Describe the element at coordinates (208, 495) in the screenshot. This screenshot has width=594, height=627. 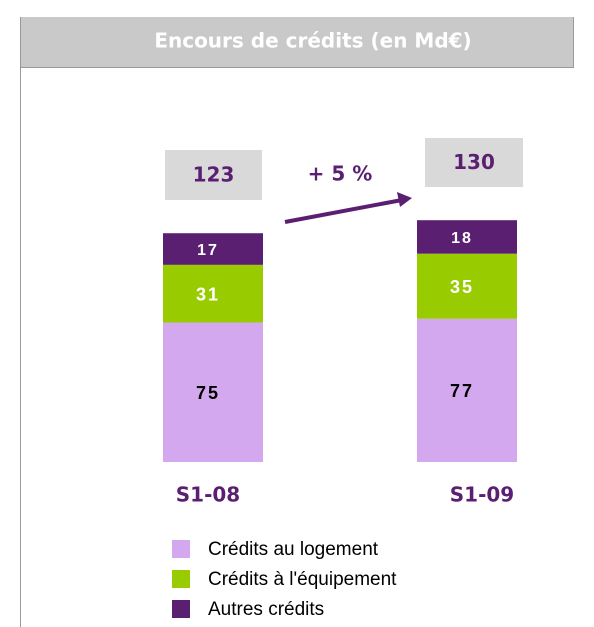
I see `category-label: S1-08` at that location.